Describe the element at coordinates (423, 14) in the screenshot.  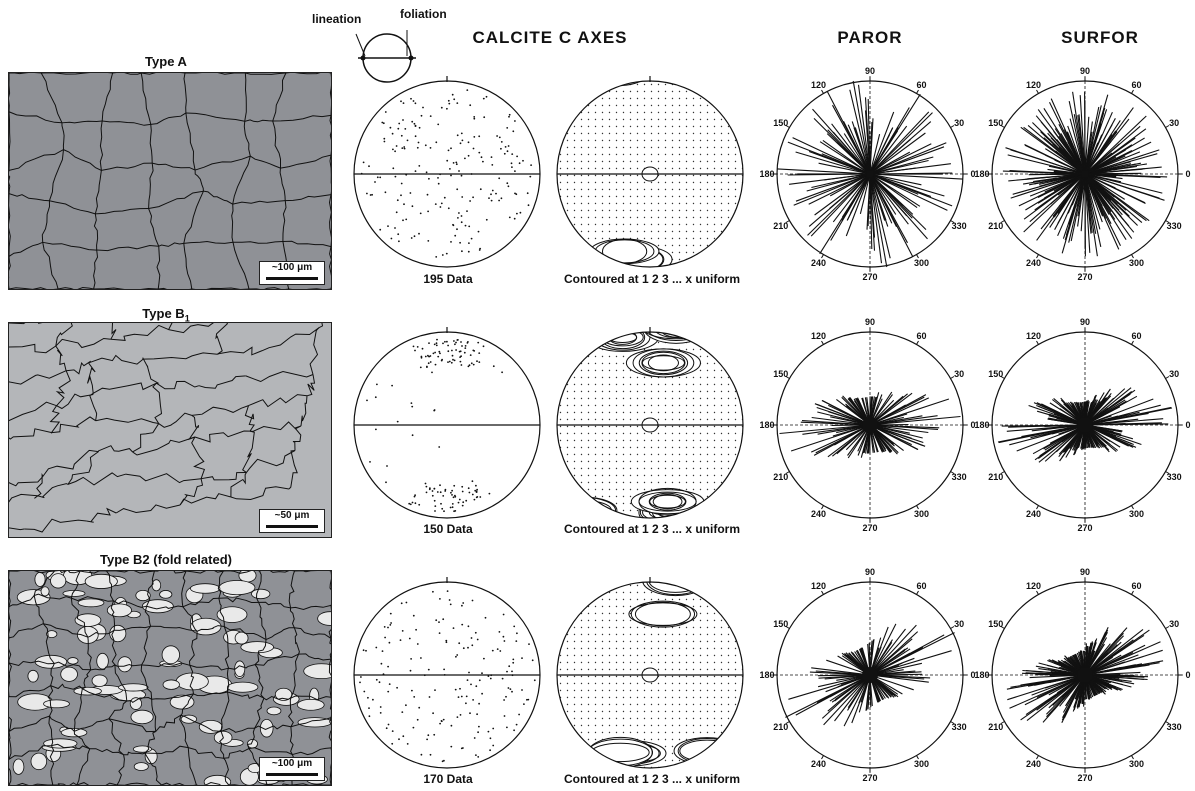
I see `foliation-label: foliation` at that location.